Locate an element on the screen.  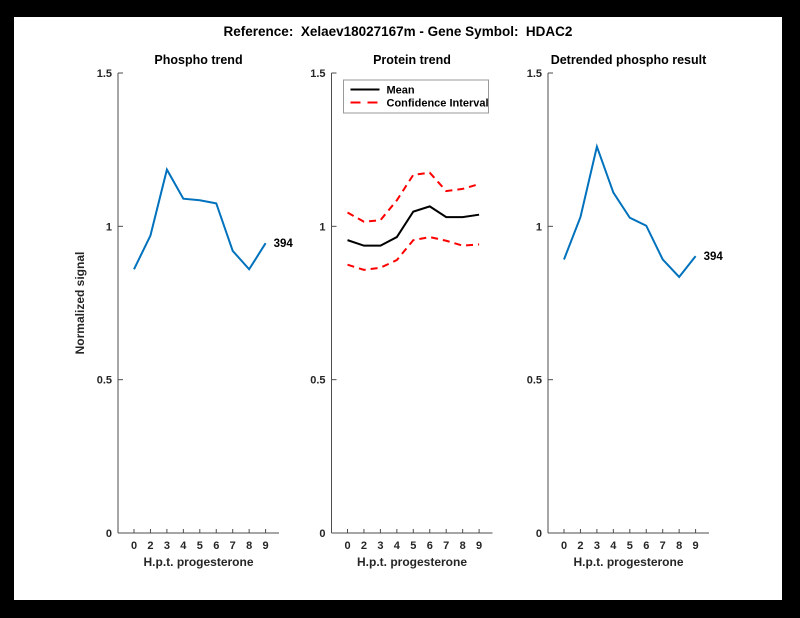
legend-label: Confidence Interval is located at coordinates (438, 104).